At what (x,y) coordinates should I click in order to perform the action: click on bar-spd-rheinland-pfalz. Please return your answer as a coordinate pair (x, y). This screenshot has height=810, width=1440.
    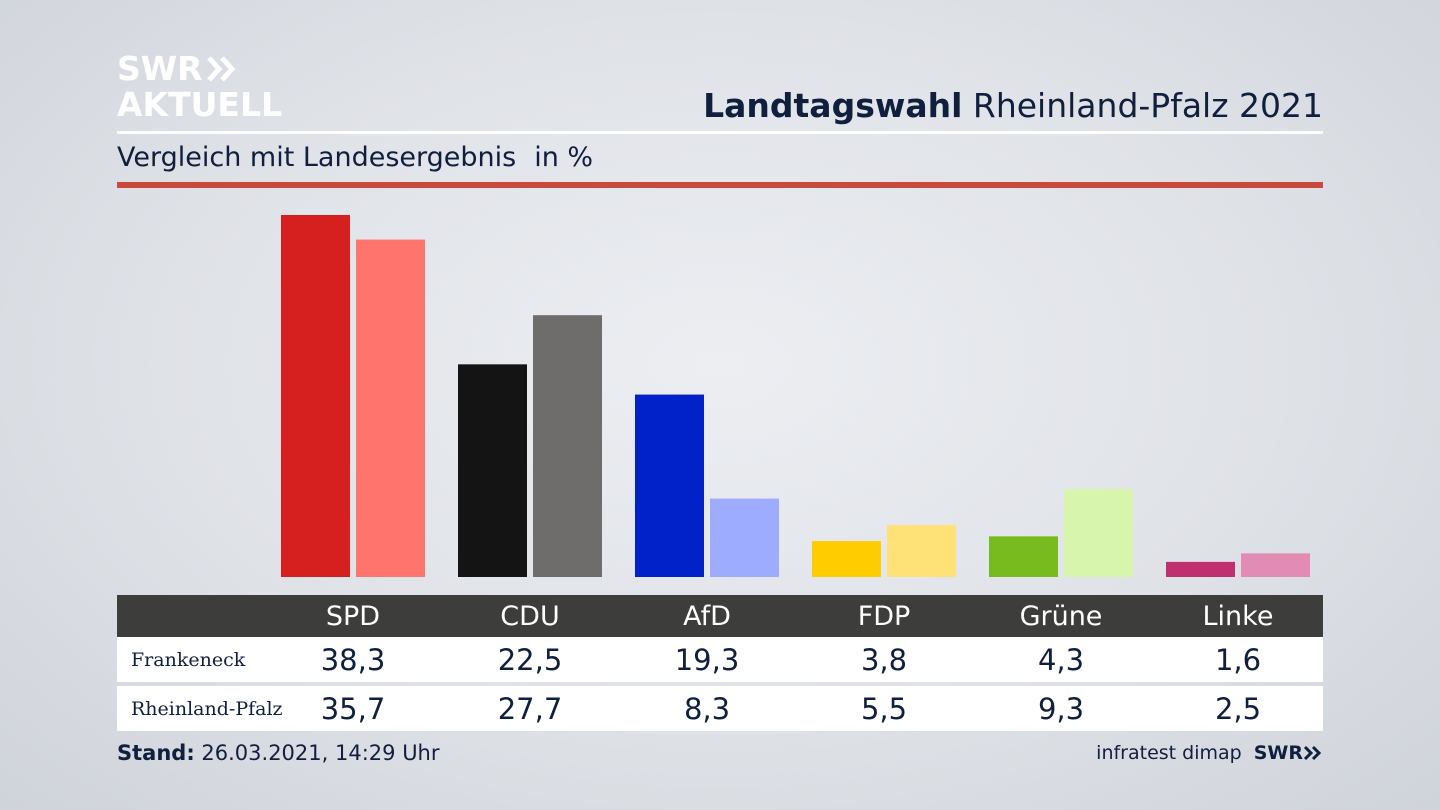
    Looking at the image, I should click on (390, 408).